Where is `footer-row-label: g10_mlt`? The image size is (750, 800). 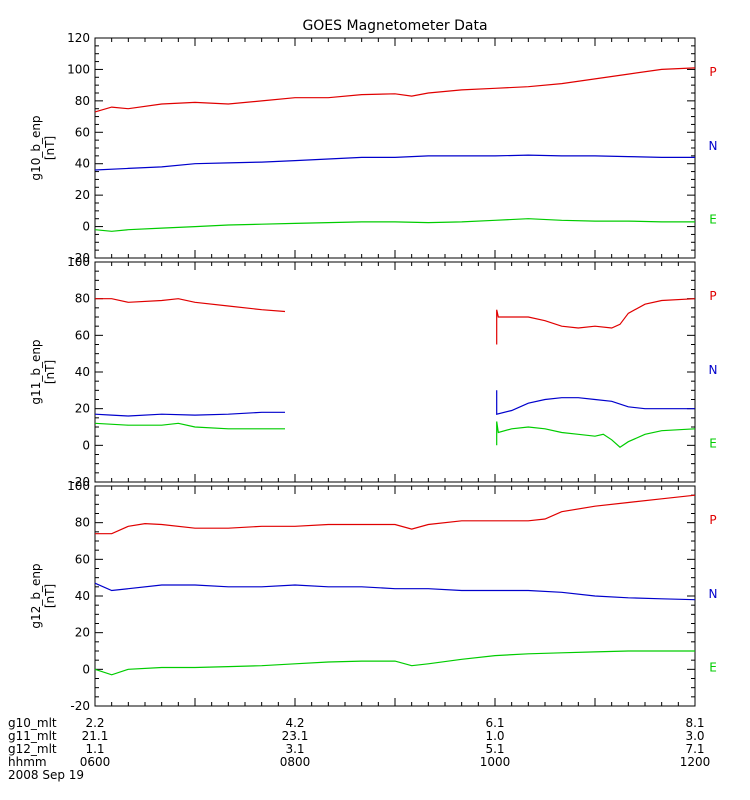
footer-row-label: g10_mlt is located at coordinates (32, 723).